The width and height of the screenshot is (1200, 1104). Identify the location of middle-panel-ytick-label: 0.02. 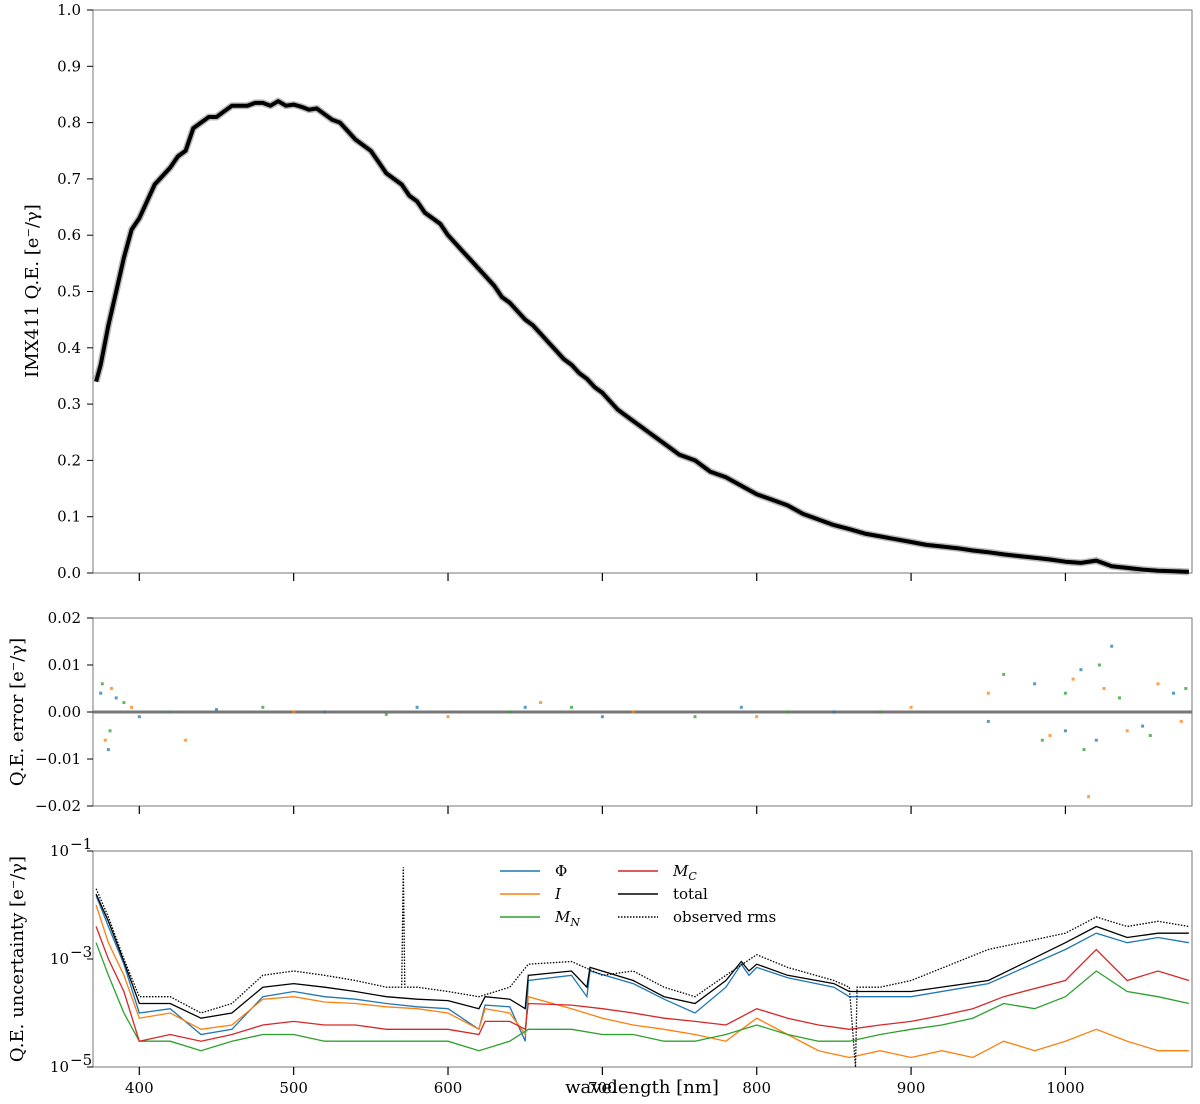
(64, 618).